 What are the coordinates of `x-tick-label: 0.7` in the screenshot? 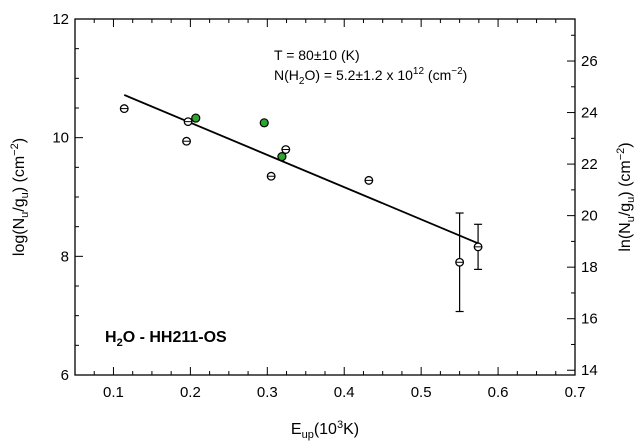 It's located at (575, 392).